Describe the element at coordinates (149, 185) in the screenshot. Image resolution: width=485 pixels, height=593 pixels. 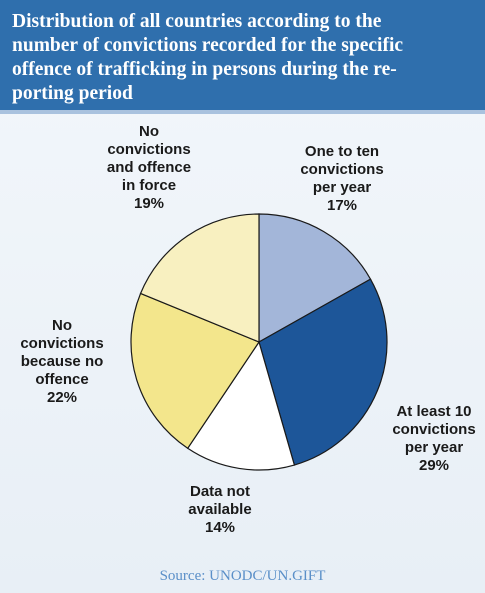
I see `slice-label-line: in force` at that location.